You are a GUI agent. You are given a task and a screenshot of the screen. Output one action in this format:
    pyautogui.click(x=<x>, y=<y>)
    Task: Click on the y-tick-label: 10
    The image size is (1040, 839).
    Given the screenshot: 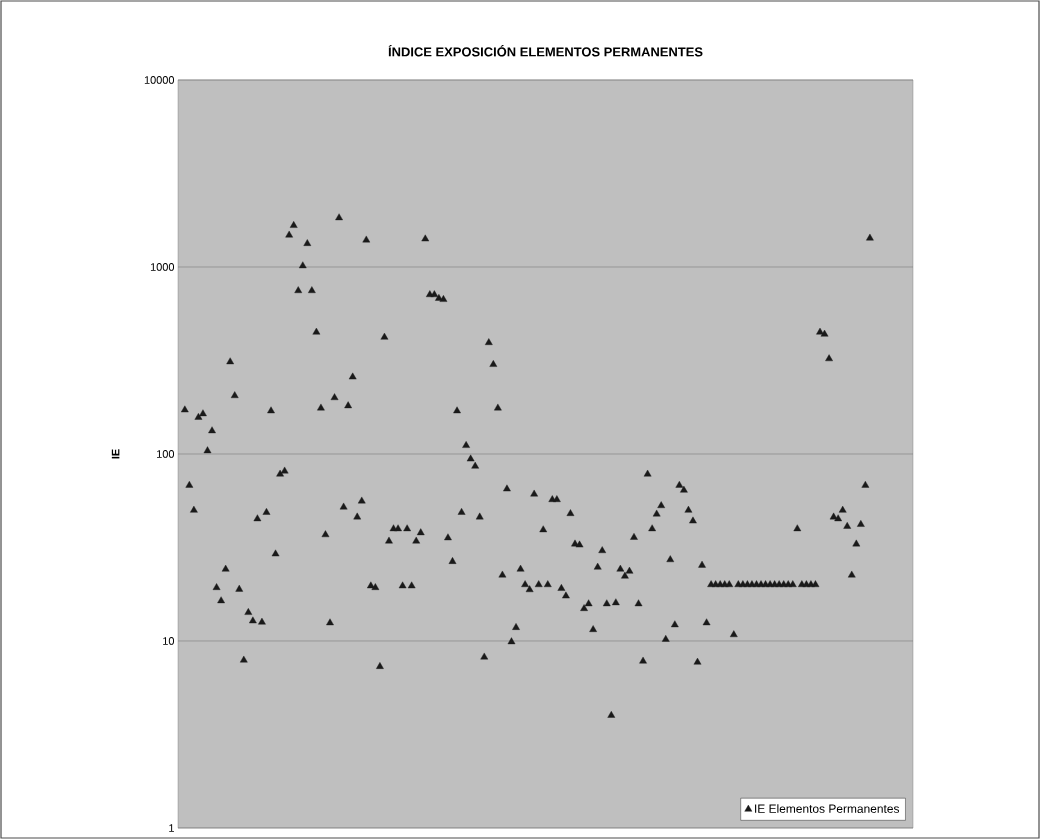 What is the action you would take?
    pyautogui.click(x=169, y=641)
    